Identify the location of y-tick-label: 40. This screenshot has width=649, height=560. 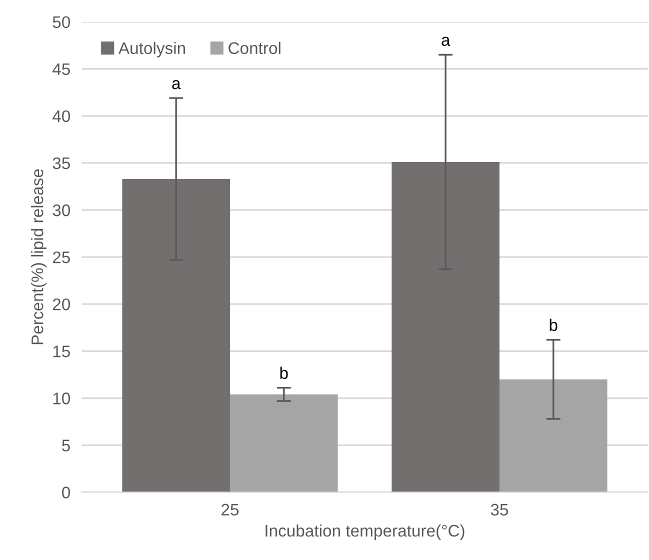
(61, 116).